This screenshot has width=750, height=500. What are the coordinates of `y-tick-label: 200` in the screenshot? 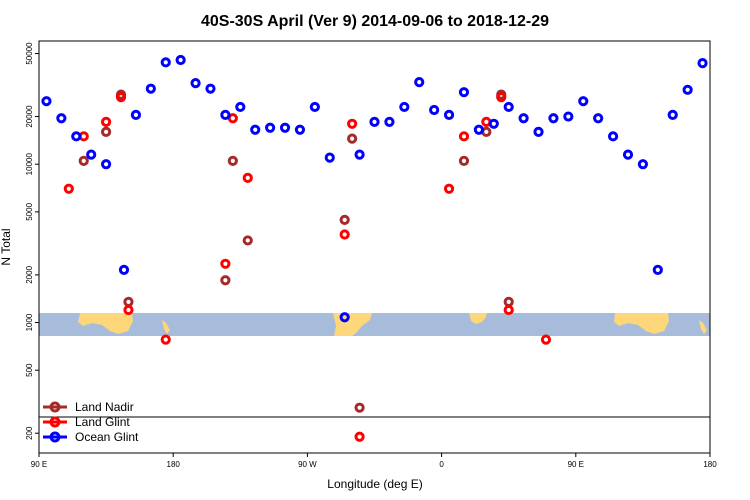 It's located at (29, 433).